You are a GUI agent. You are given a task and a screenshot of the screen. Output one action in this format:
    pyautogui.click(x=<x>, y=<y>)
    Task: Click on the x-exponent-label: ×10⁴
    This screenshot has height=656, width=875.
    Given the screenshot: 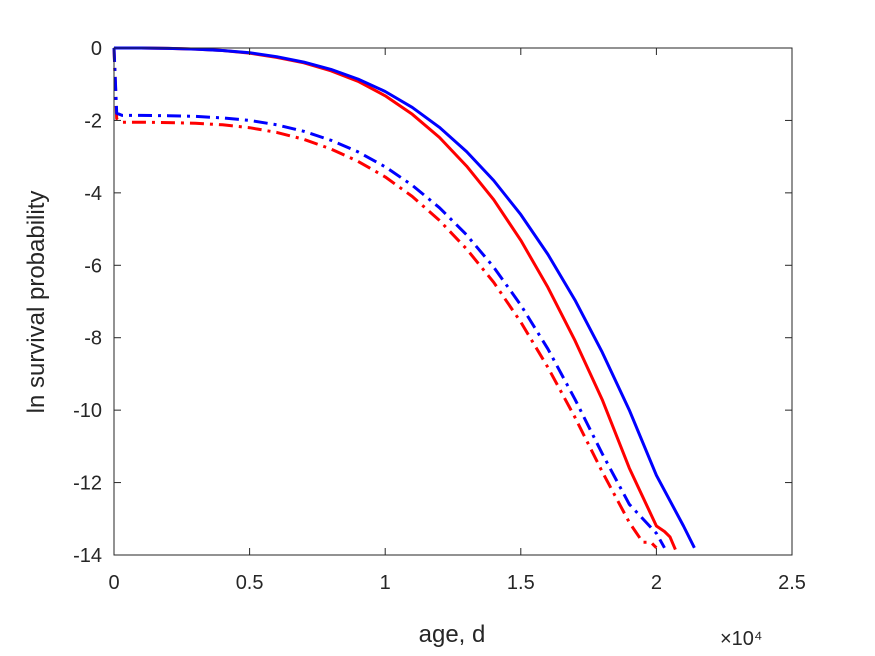 What is the action you would take?
    pyautogui.click(x=741, y=639)
    